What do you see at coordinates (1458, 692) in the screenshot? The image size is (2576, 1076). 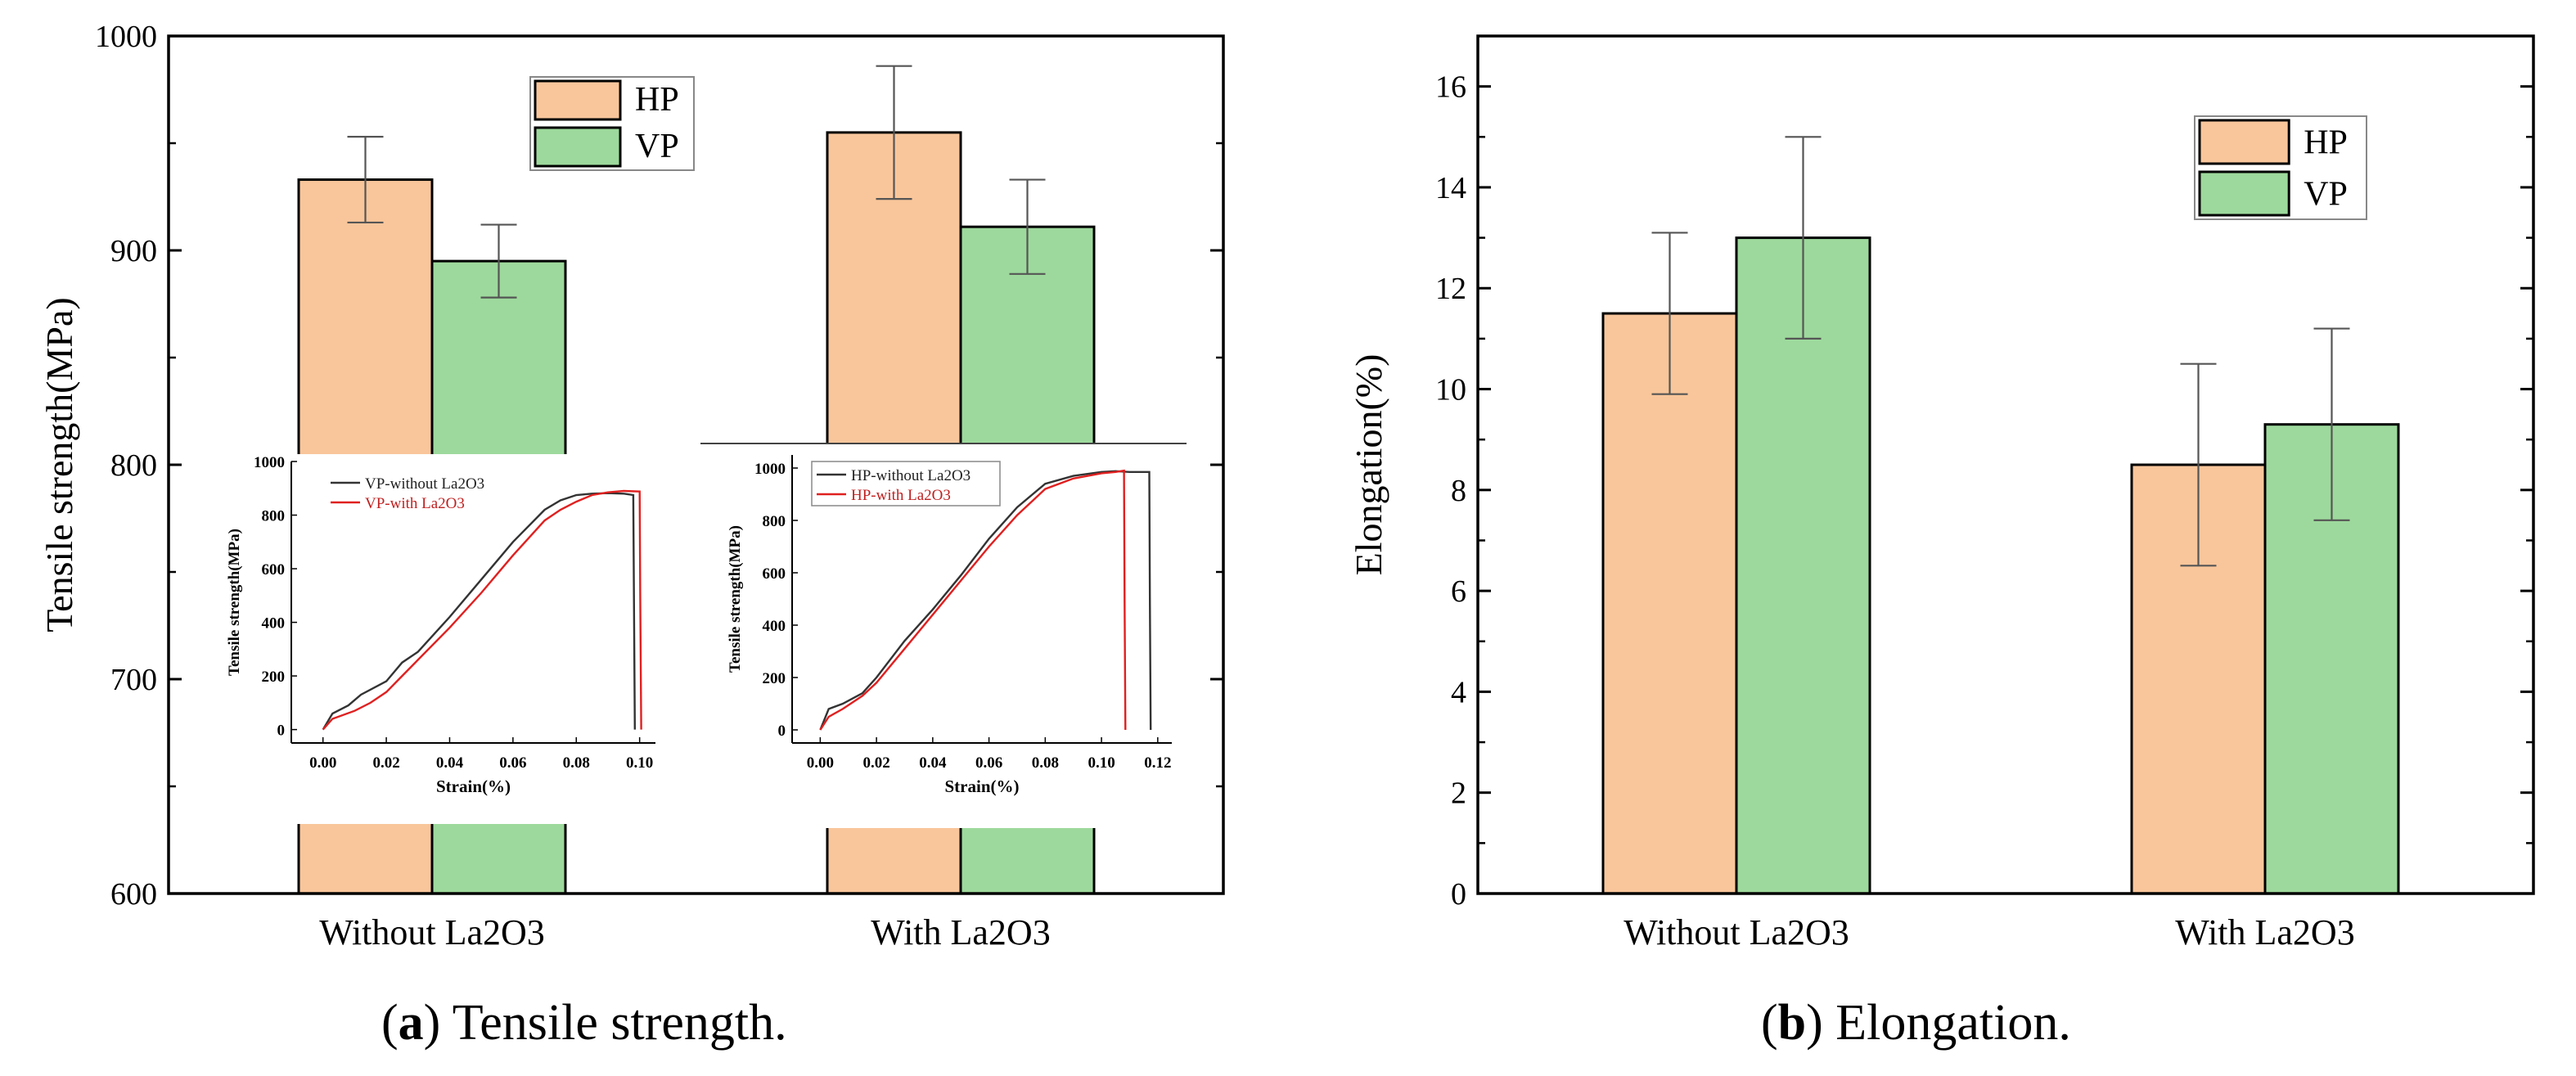 I see `elong-ytick-label-4: 4` at bounding box center [1458, 692].